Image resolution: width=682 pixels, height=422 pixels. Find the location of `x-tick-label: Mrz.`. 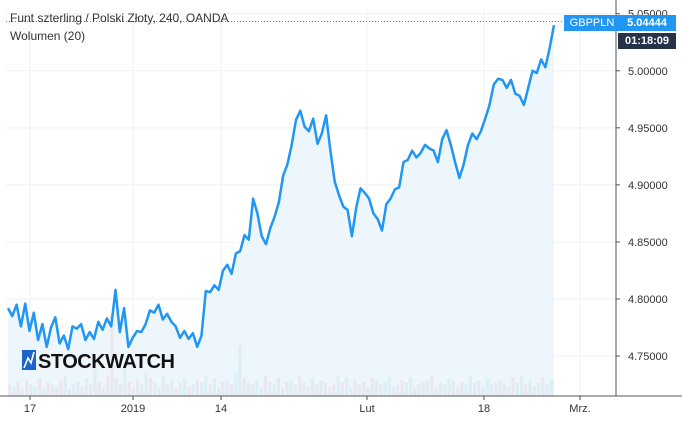

x-tick-label: Mrz. is located at coordinates (579, 409).